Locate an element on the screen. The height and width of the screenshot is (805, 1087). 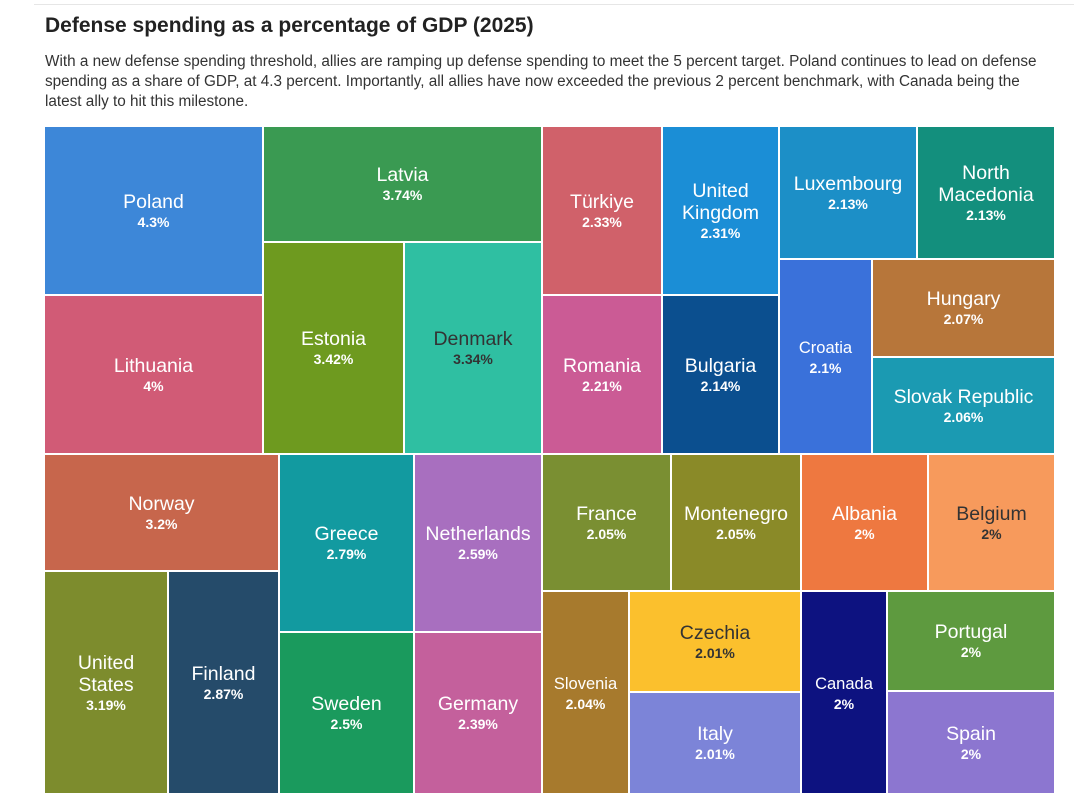
tile-value: 2.79% is located at coordinates (346, 554).